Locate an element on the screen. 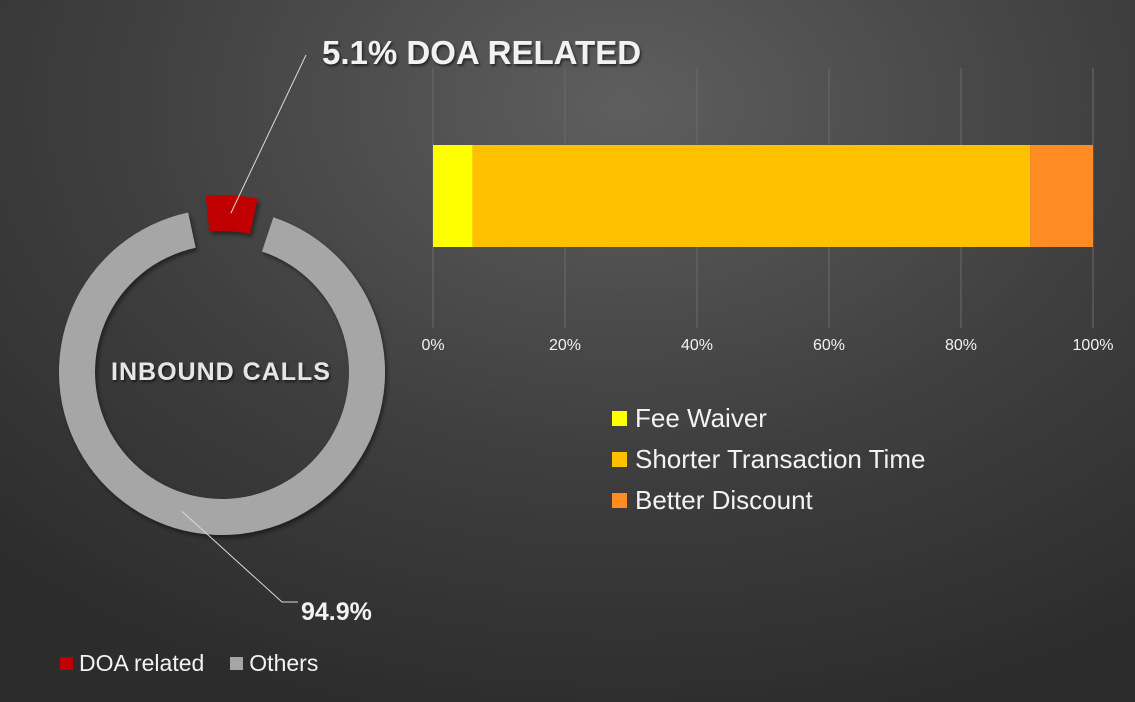  legend-label-better-discount: Better Discount is located at coordinates (724, 500).